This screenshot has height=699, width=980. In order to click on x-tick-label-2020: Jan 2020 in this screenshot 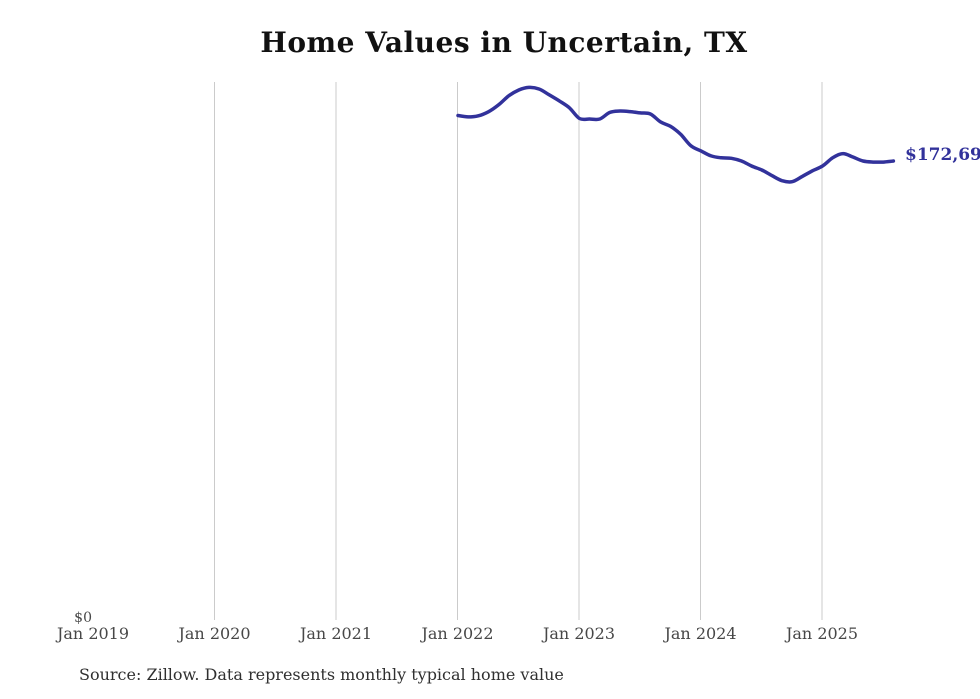, I will do `click(214, 633)`.